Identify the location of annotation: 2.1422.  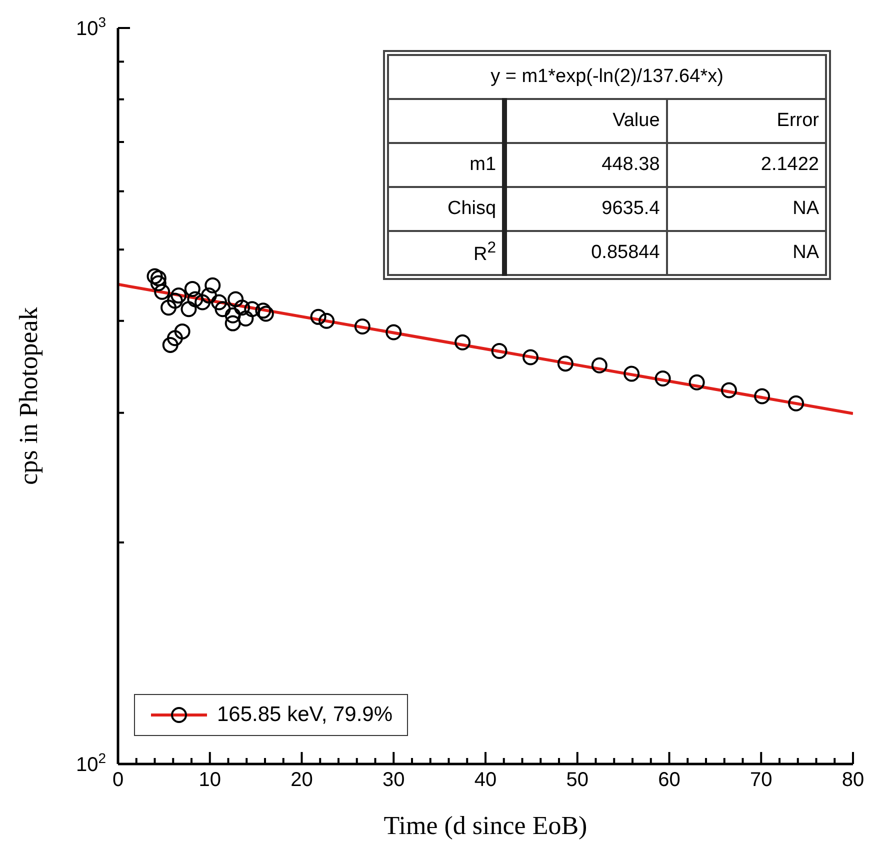
(789, 164).